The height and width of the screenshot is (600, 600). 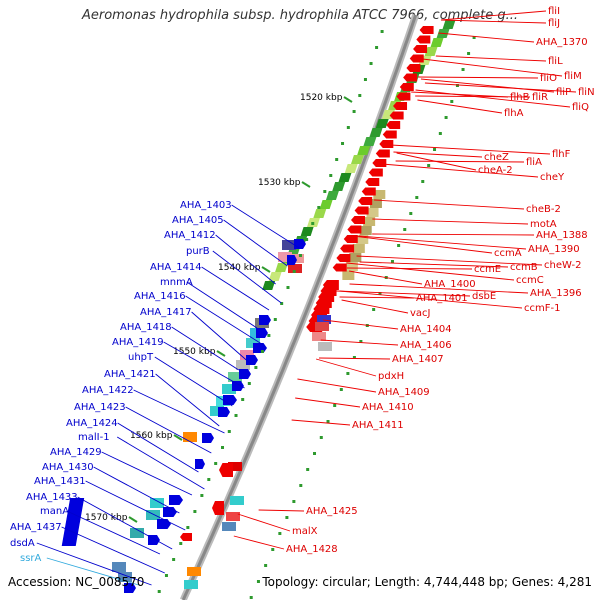 What do you see at coordinates (496, 157) in the screenshot?
I see `gene-label: cheZ` at bounding box center [496, 157].